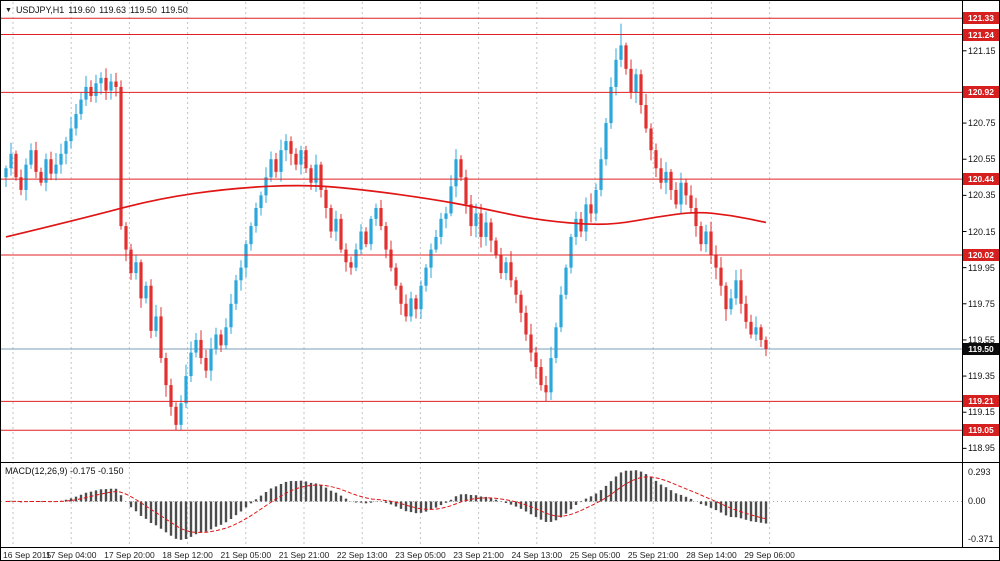 This screenshot has width=1000, height=561. What do you see at coordinates (981, 539) in the screenshot?
I see `macd-tick-label: -0.371` at bounding box center [981, 539].